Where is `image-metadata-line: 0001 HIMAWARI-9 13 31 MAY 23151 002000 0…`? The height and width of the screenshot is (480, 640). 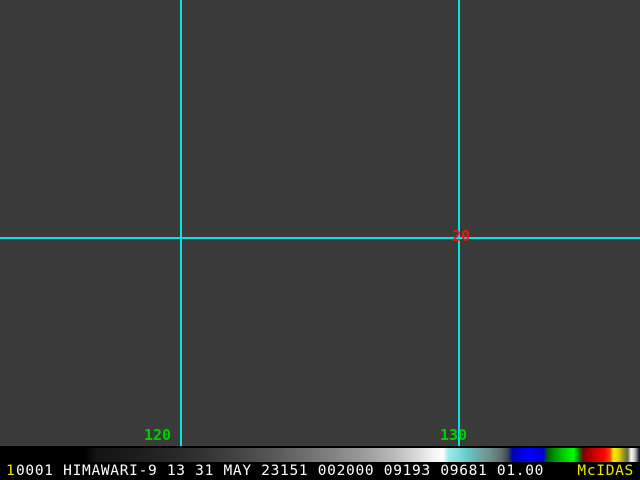
image-metadata-line: 0001 HIMAWARI-9 13 31 MAY 23151 002000 0… is located at coordinates (280, 471).